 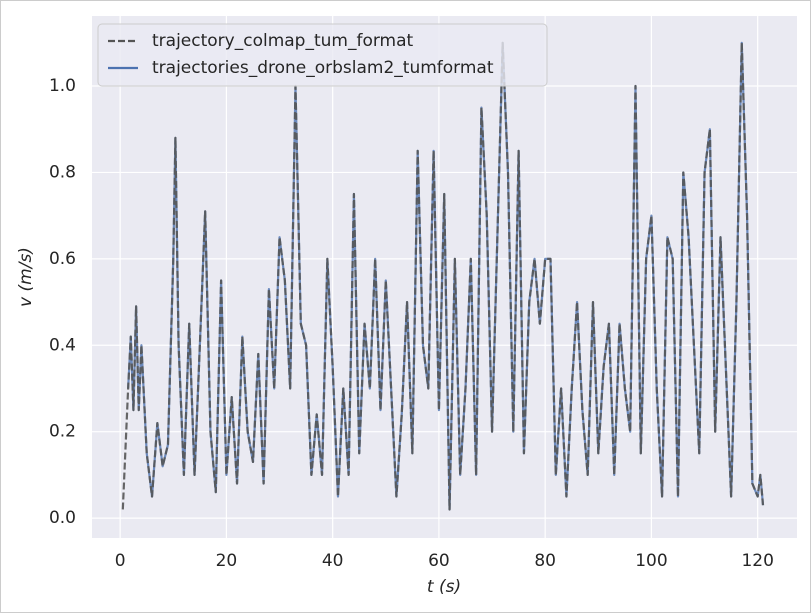 I want to click on legend-box, so click(x=322, y=55).